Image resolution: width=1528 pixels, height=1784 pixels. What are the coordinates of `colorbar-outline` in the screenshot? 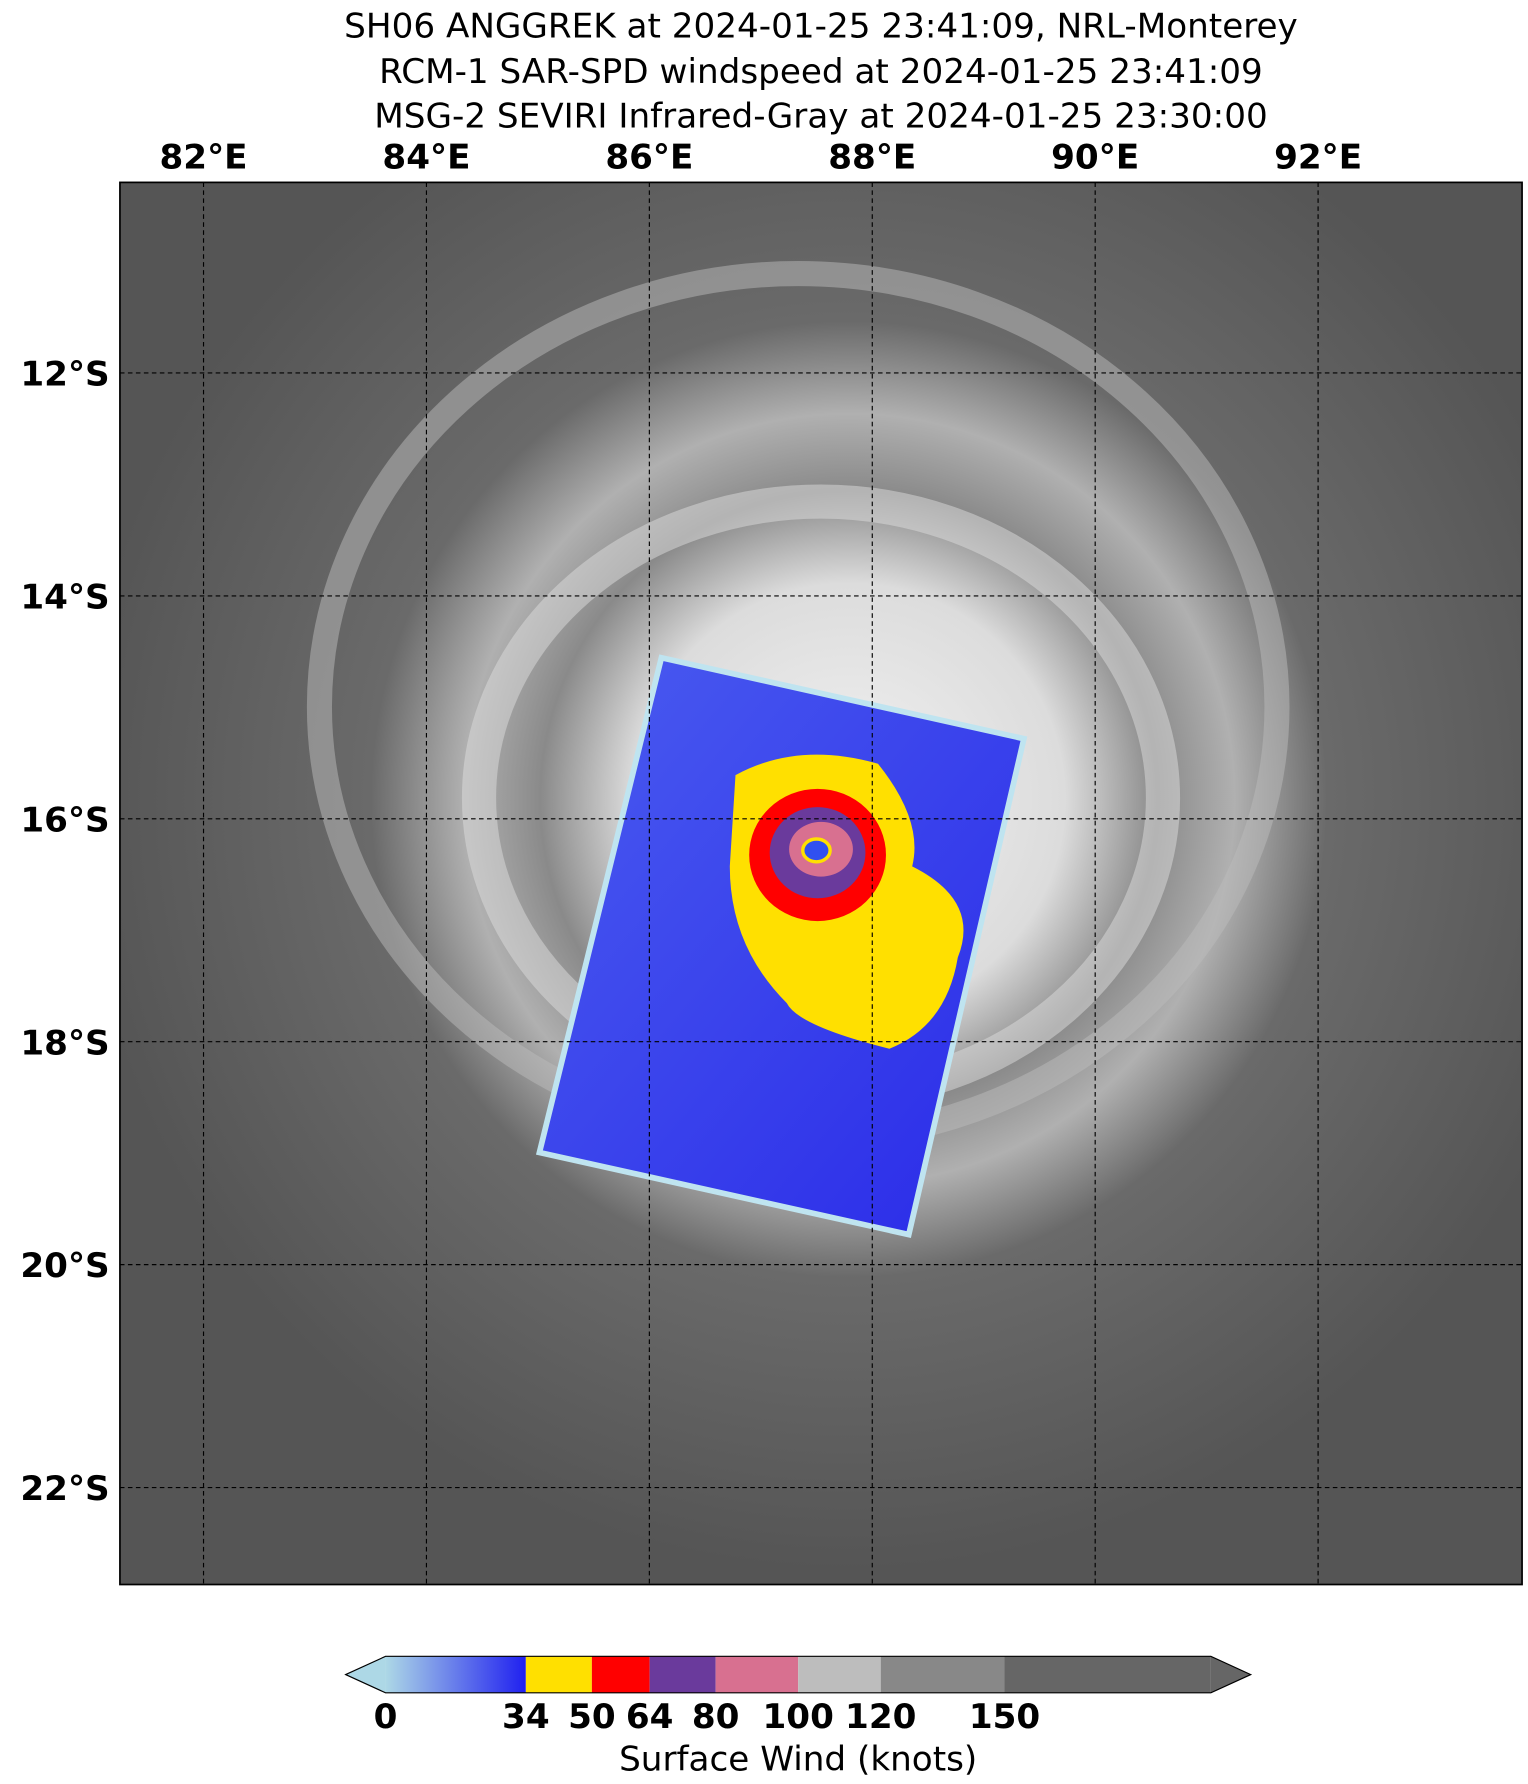 It's located at (798, 1674).